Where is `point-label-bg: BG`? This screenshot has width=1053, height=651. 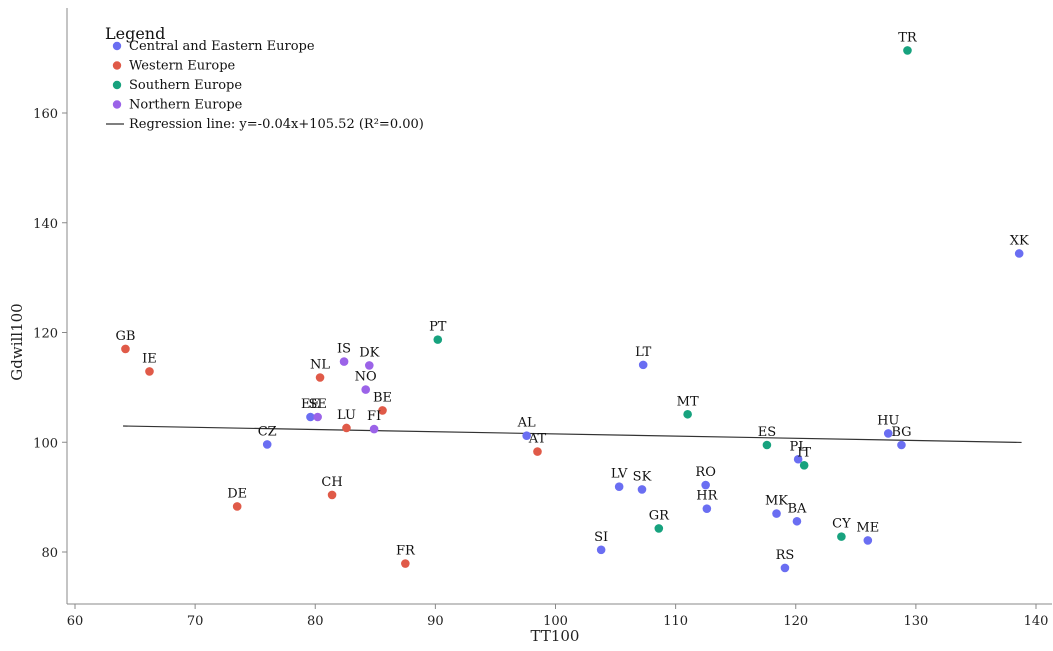 point-label-bg: BG is located at coordinates (901, 432).